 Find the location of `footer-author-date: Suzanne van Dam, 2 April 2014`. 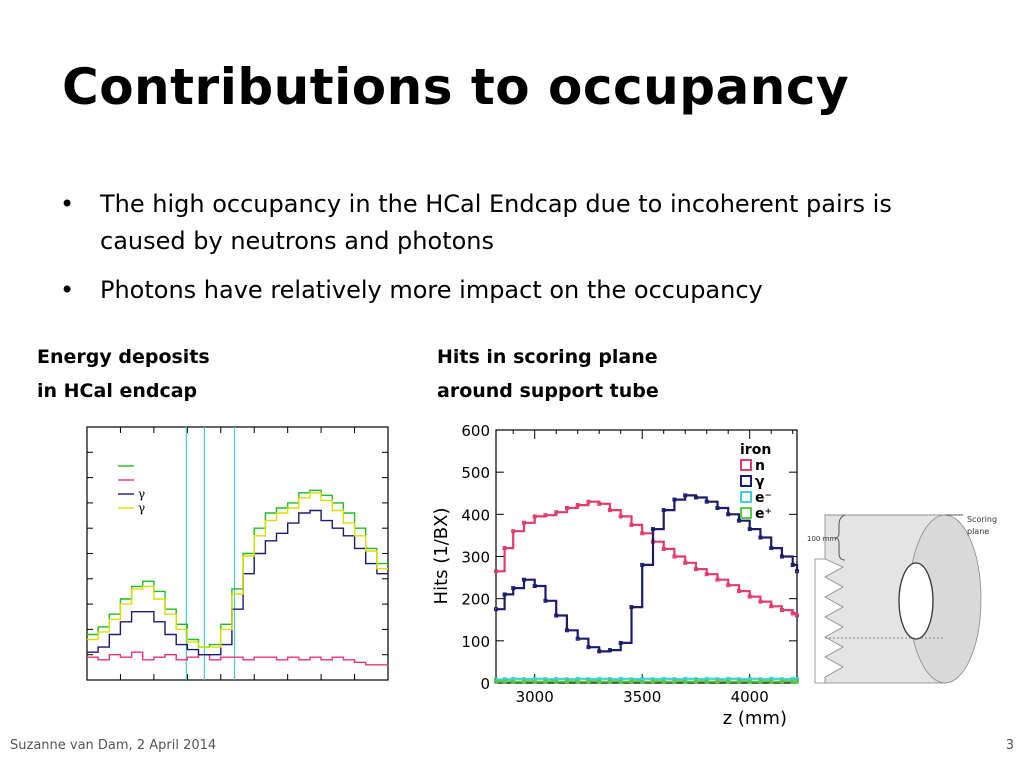

footer-author-date: Suzanne van Dam, 2 April 2014 is located at coordinates (113, 745).